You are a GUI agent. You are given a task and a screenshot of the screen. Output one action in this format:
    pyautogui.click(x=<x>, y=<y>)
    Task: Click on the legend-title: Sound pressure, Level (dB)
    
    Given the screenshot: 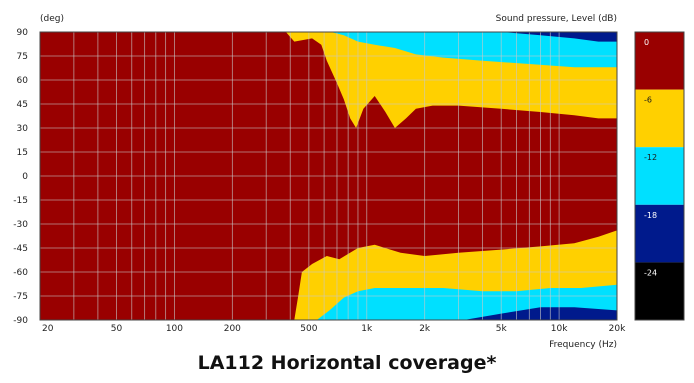 What is the action you would take?
    pyautogui.click(x=556, y=19)
    